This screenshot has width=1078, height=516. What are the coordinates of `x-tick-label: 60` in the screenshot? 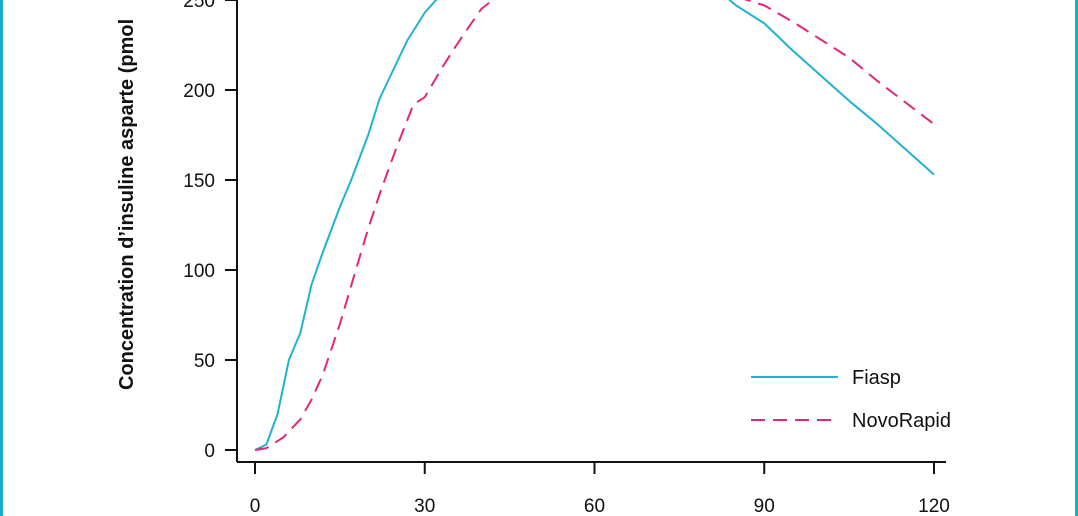 It's located at (594, 506).